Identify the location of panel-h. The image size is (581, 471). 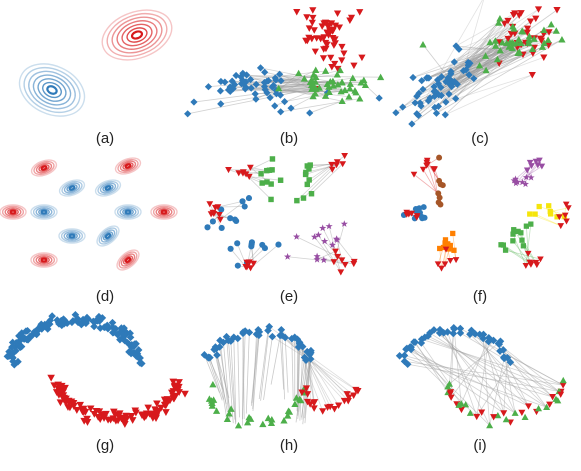
(281, 375).